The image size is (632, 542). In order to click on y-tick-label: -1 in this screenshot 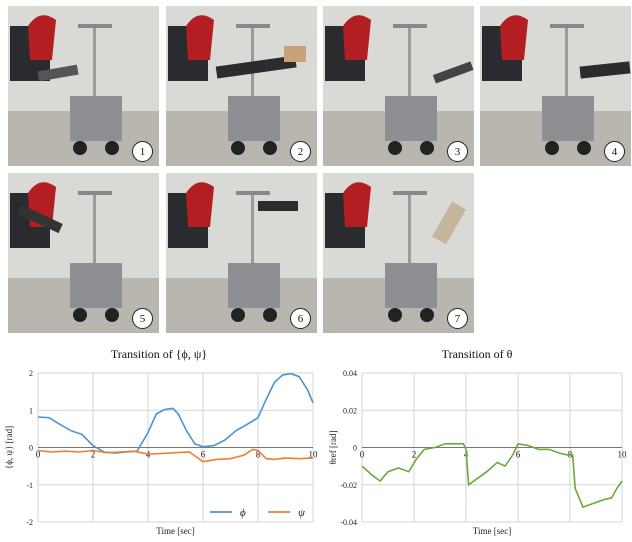, I will do `click(29, 485)`.